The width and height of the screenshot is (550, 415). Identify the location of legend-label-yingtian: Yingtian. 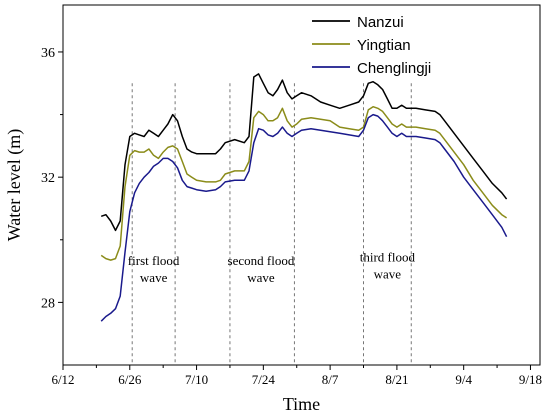
(384, 45).